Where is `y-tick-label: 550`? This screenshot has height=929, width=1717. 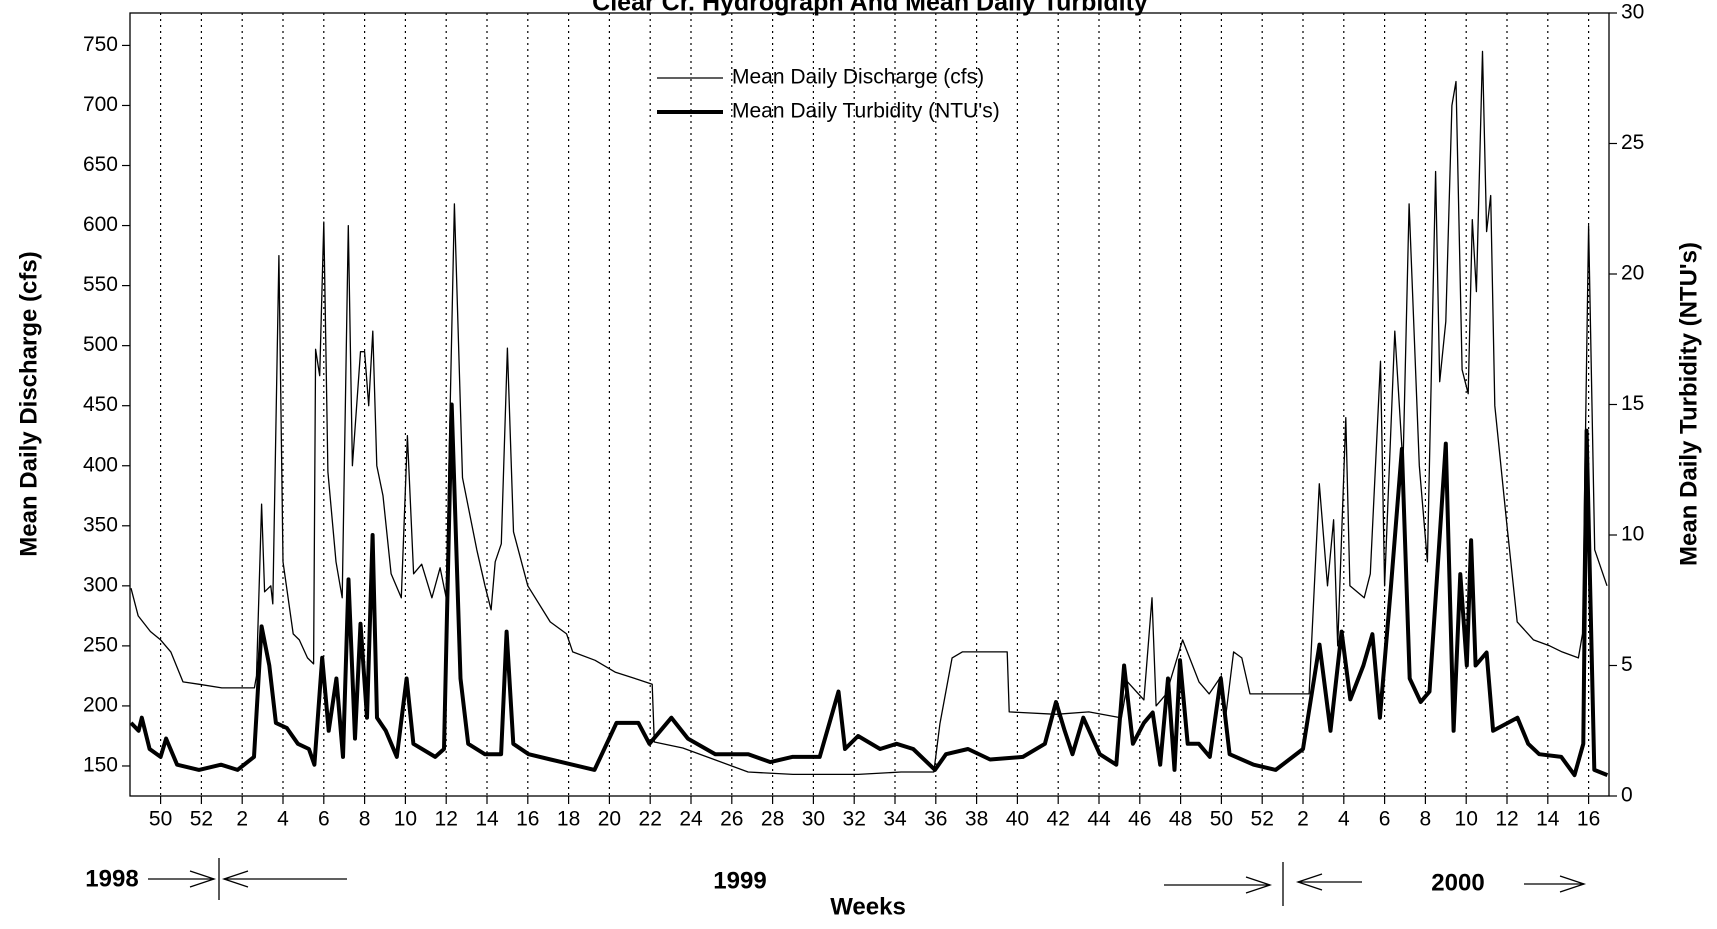
y-tick-label: 550 is located at coordinates (100, 284).